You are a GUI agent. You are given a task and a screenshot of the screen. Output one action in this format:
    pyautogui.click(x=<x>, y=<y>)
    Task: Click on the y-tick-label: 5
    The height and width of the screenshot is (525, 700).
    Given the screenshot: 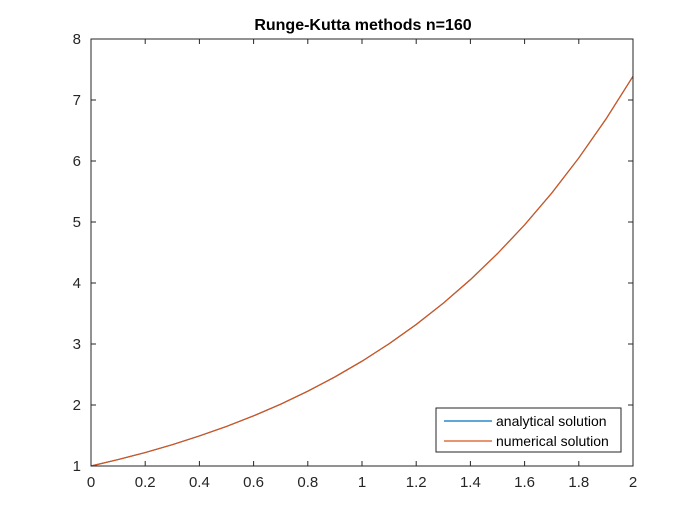 What is the action you would take?
    pyautogui.click(x=77, y=222)
    